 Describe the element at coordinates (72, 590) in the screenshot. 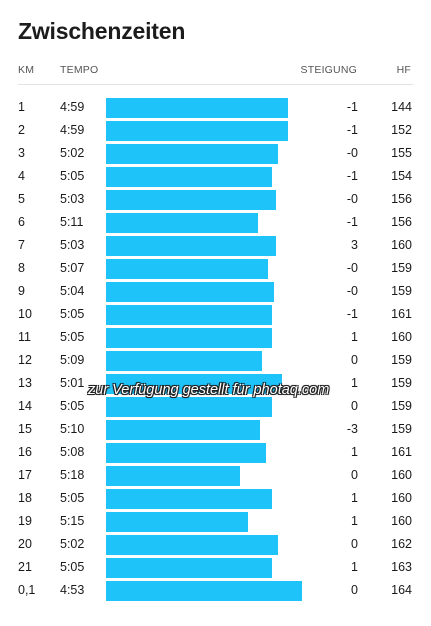

I see `split-tempo: 4:53` at that location.